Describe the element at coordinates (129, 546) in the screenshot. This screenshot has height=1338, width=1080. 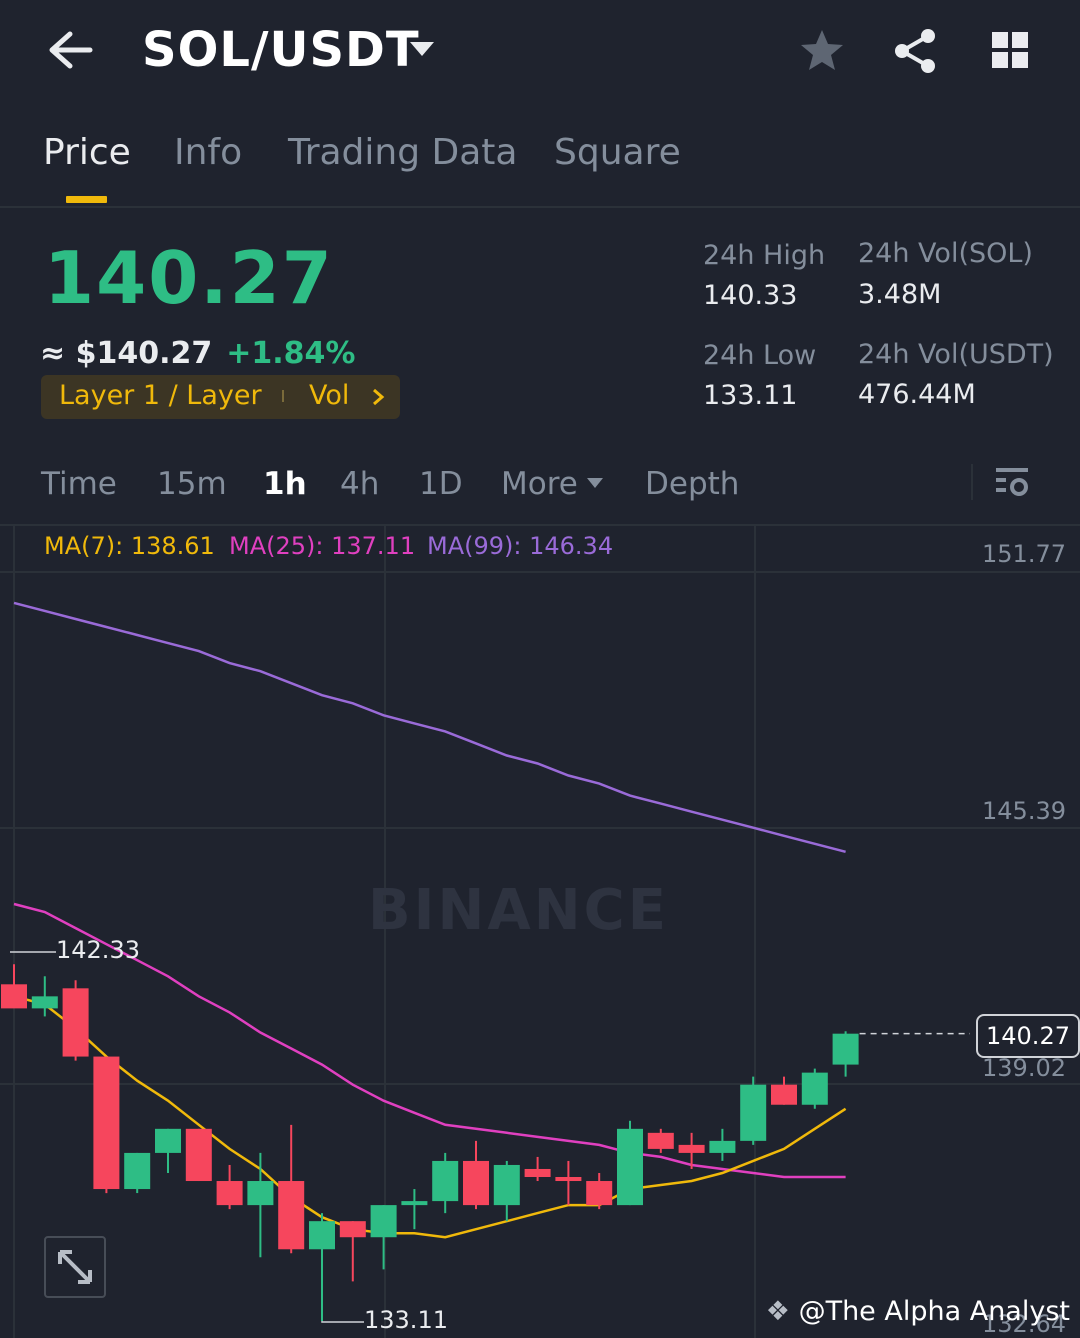
I see `ma7-legend: MA(7): 138.61` at that location.